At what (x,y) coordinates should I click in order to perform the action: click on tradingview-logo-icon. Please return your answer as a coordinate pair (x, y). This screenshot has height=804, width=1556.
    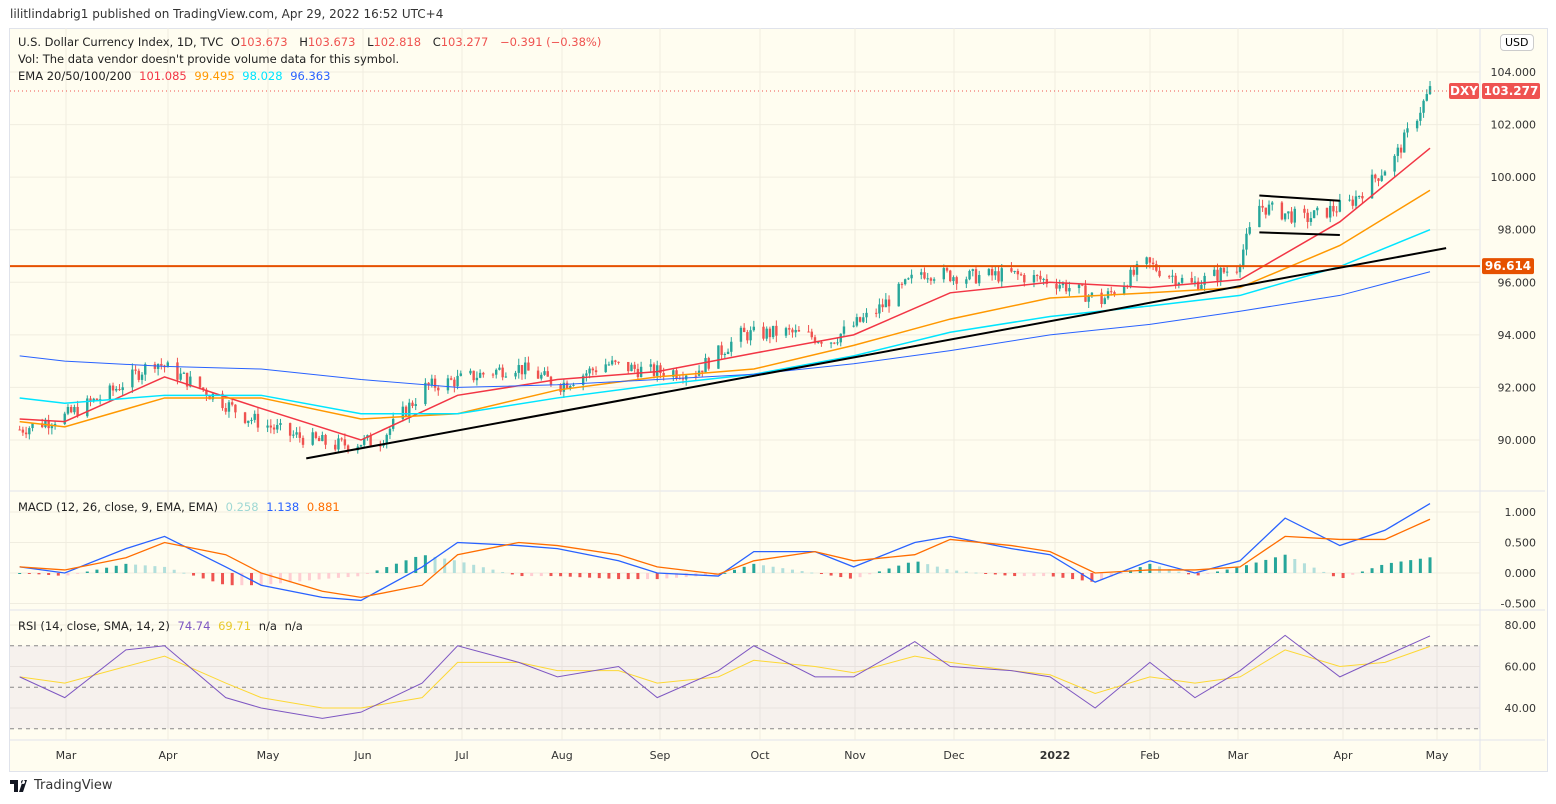
    Looking at the image, I should click on (18, 785).